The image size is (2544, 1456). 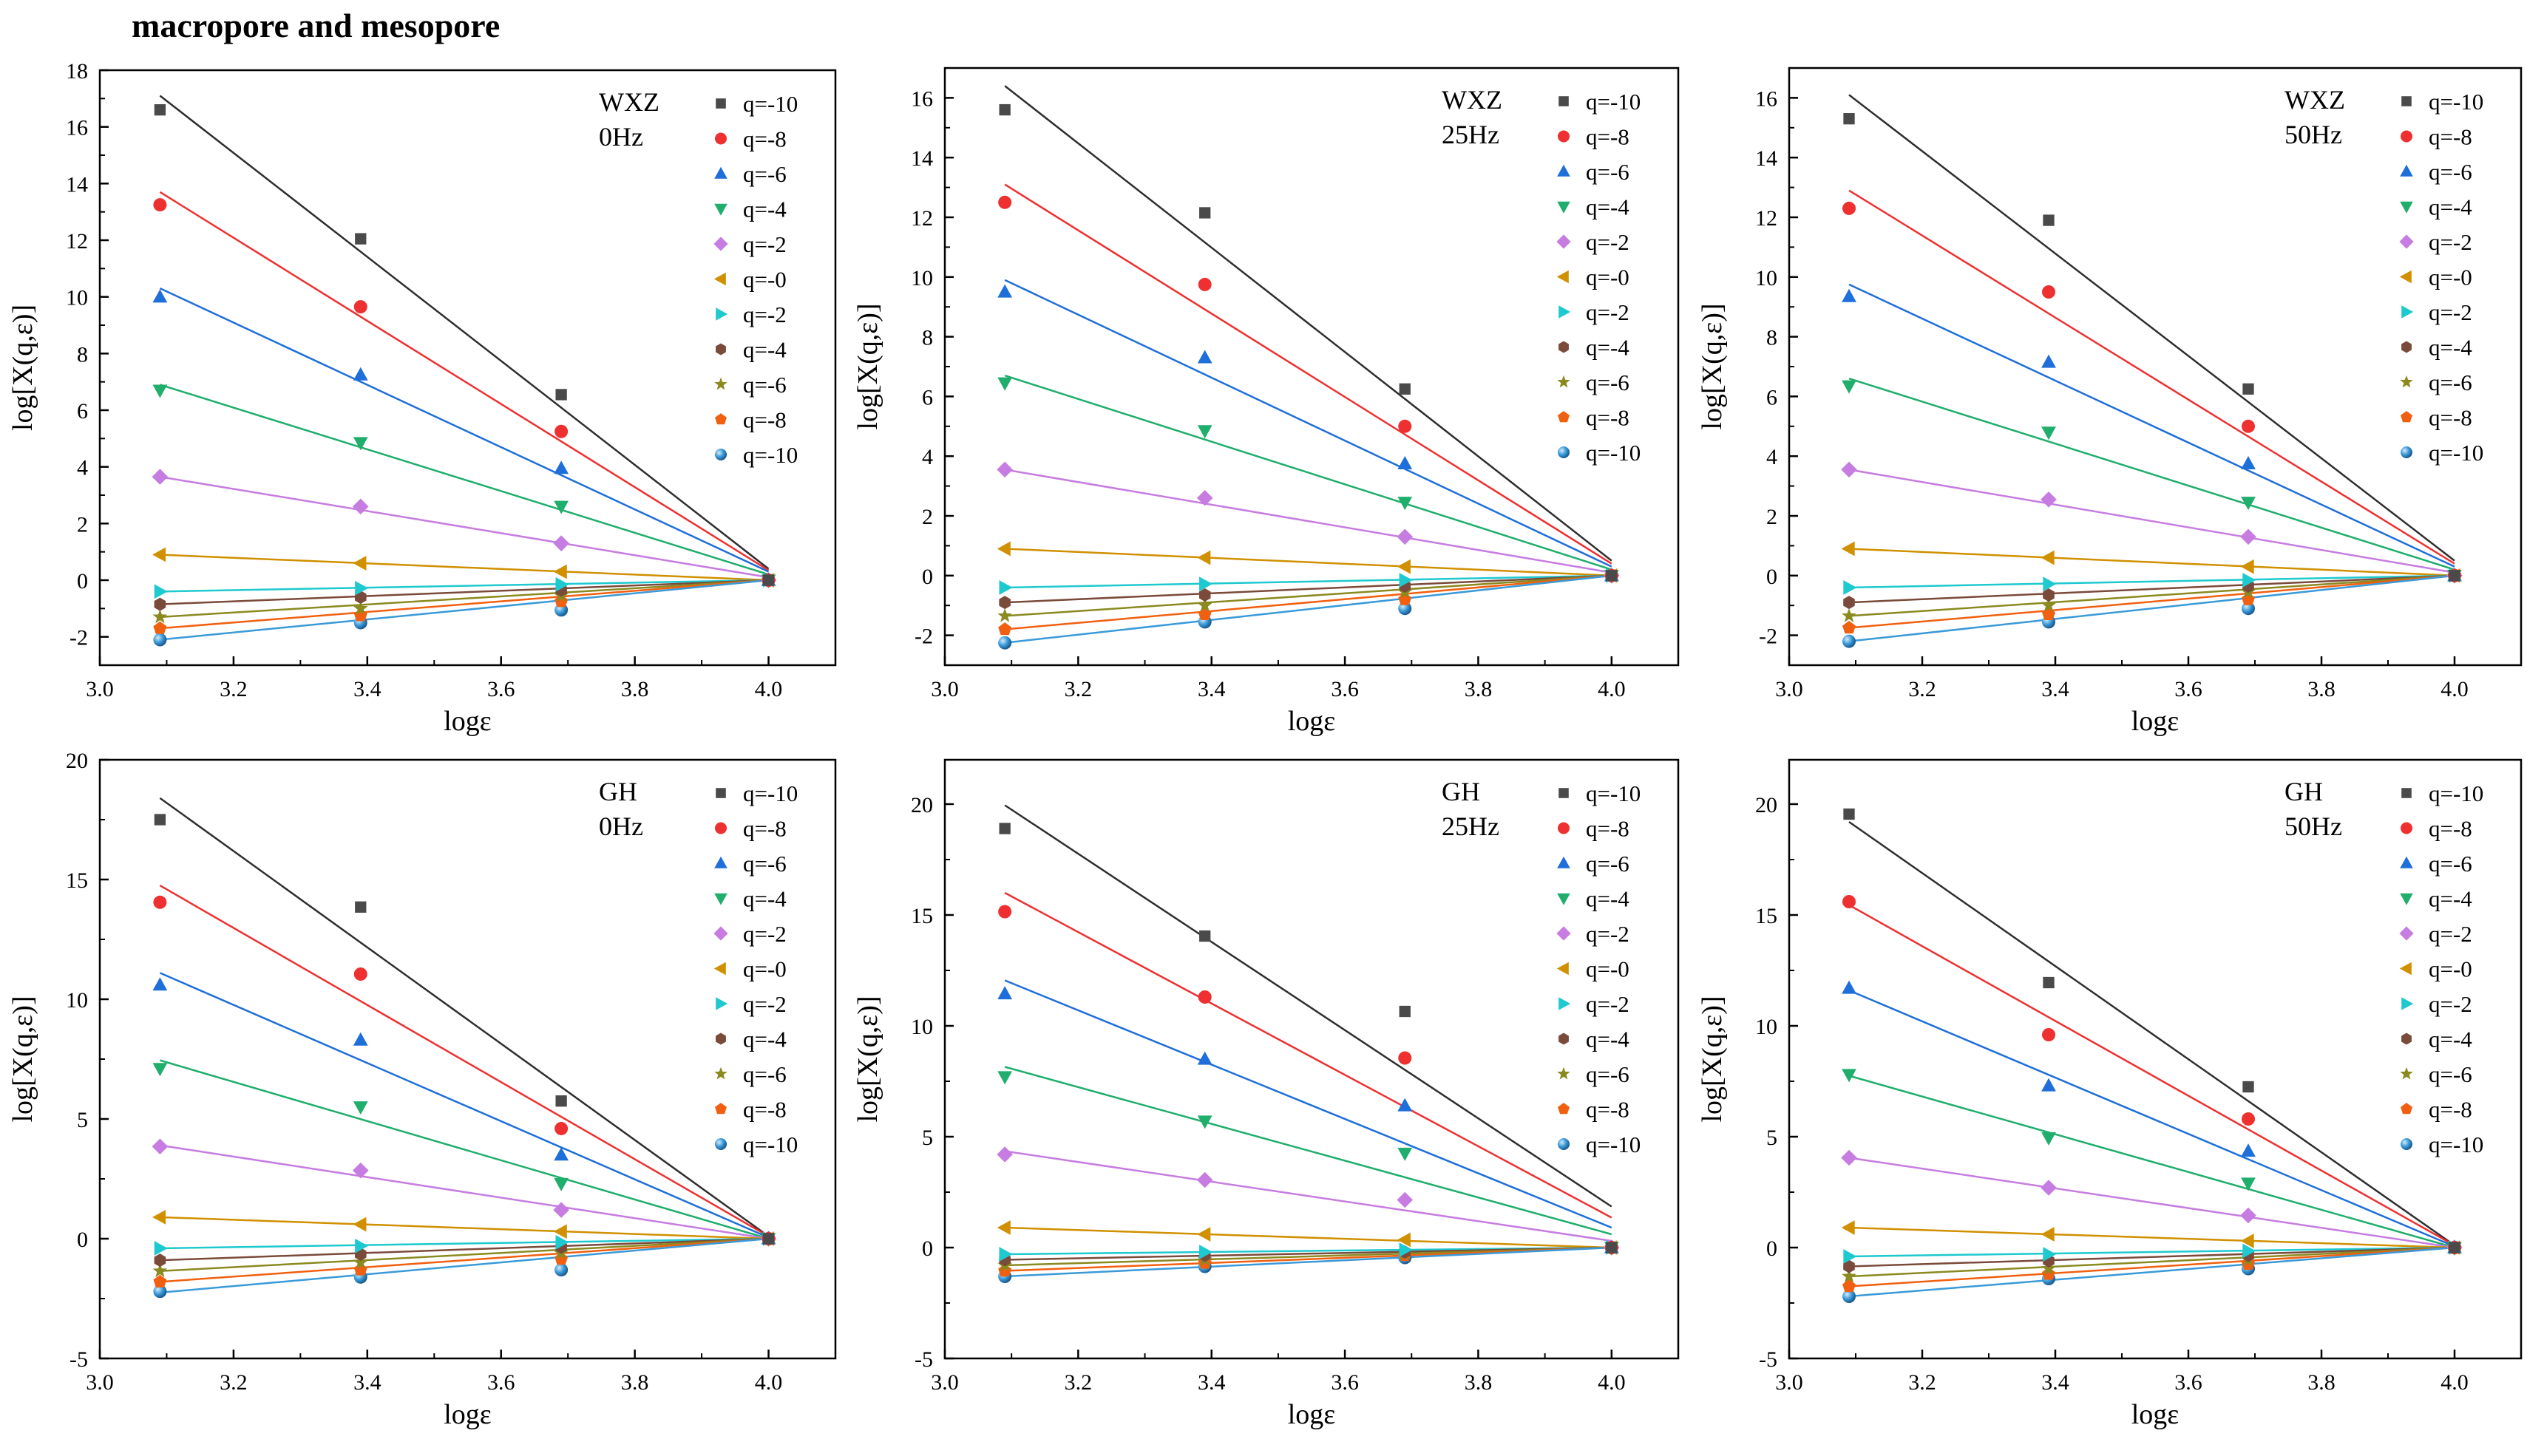 I want to click on y-tick-label: 14, so click(x=922, y=158).